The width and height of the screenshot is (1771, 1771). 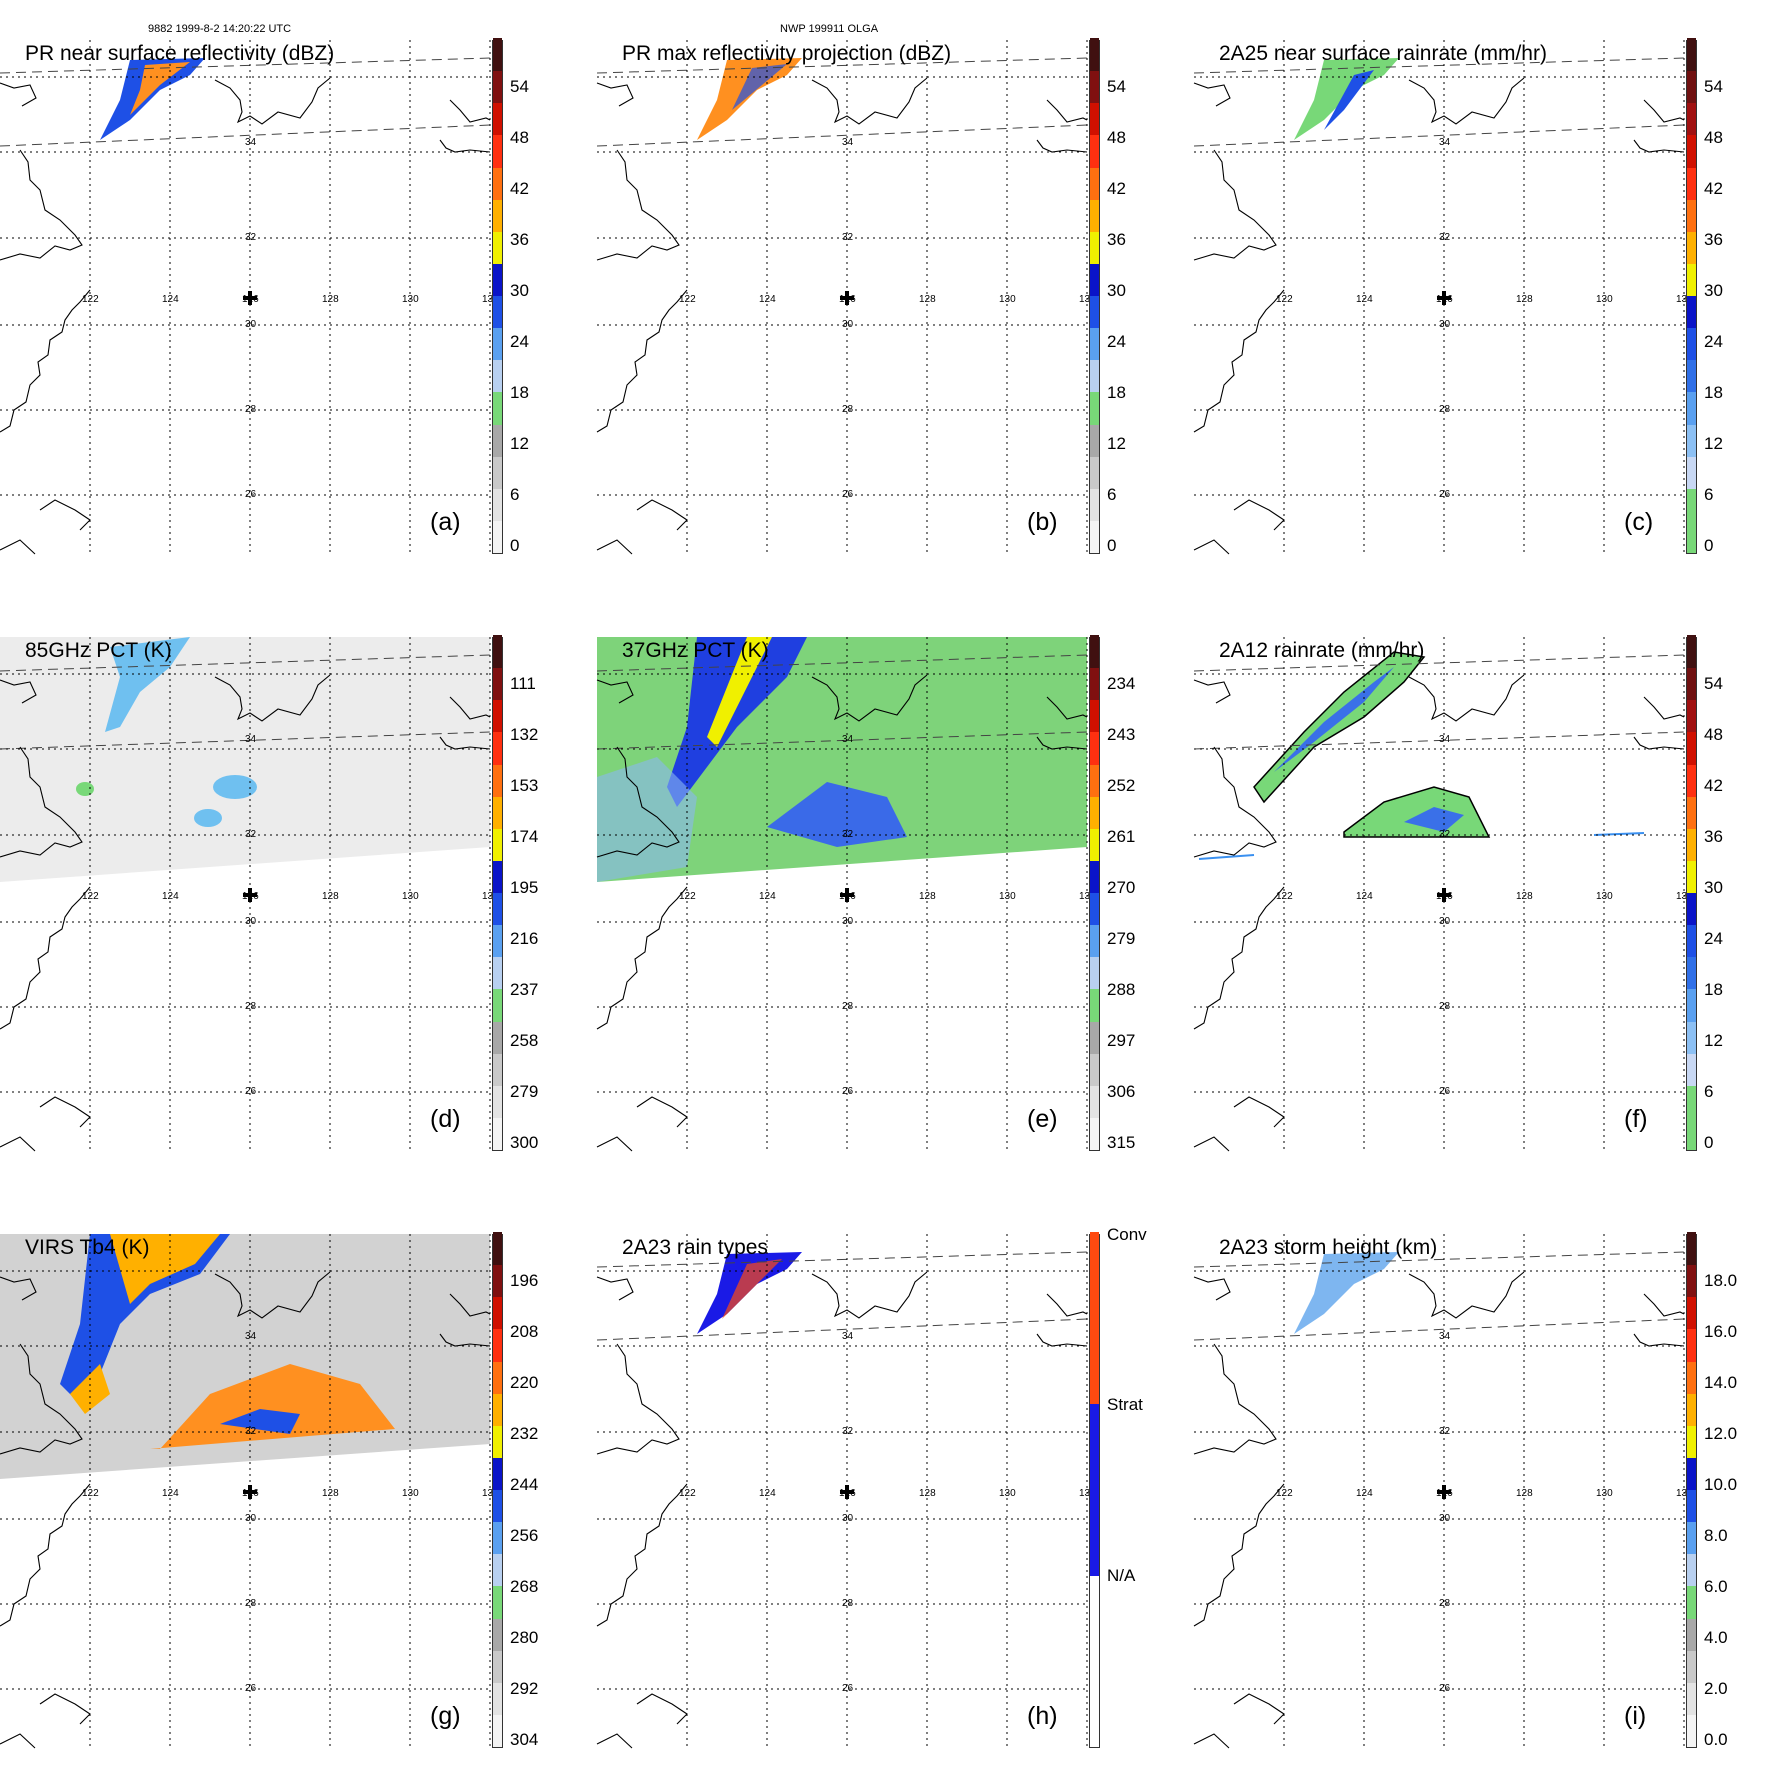 I want to click on panel-letter: (b), so click(x=1042, y=522).